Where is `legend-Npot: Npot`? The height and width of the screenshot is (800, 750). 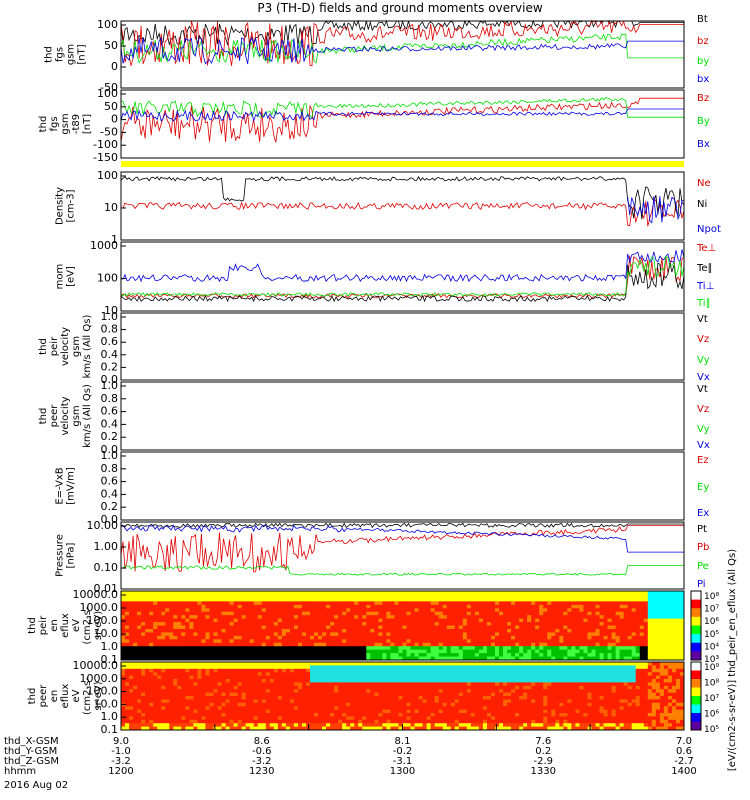
legend-Npot: Npot is located at coordinates (709, 229).